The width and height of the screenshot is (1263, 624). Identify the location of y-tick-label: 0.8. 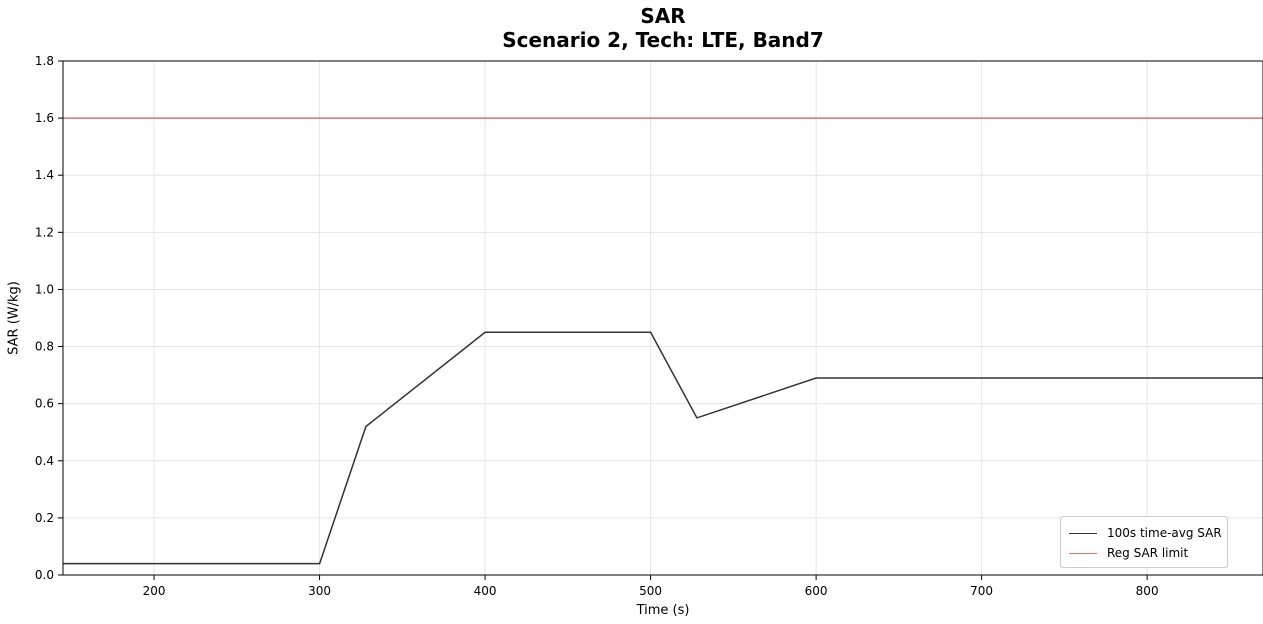
(44, 347).